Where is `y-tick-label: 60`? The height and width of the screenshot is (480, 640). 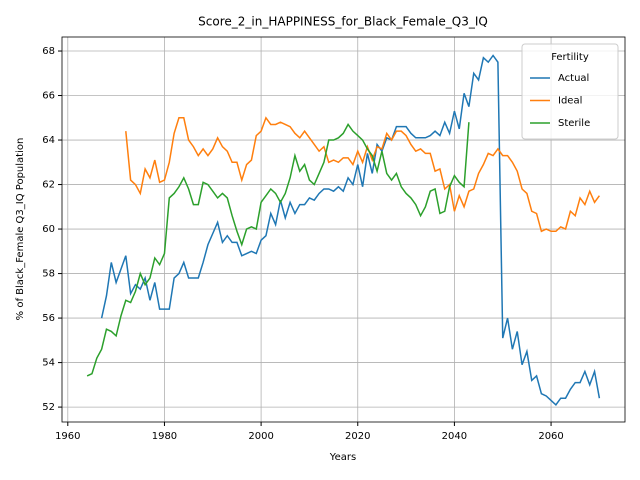 y-tick-label: 60 is located at coordinates (48, 229).